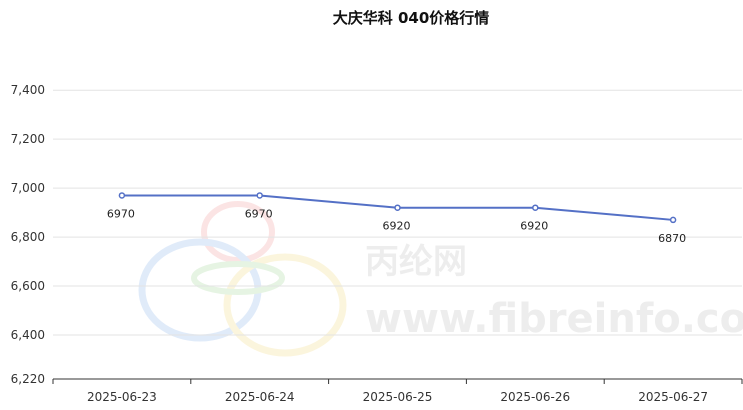  What do you see at coordinates (554, 319) in the screenshot?
I see `watermark-url: www.fibreinfo.com` at bounding box center [554, 319].